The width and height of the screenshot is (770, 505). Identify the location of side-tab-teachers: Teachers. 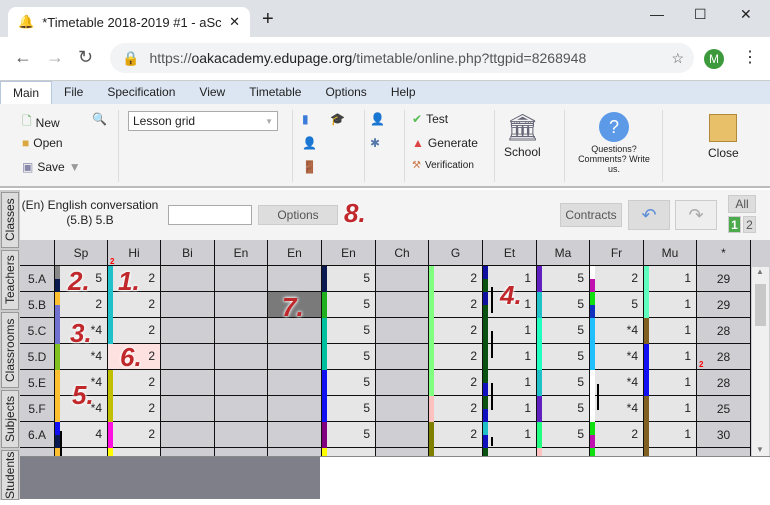
(10, 280).